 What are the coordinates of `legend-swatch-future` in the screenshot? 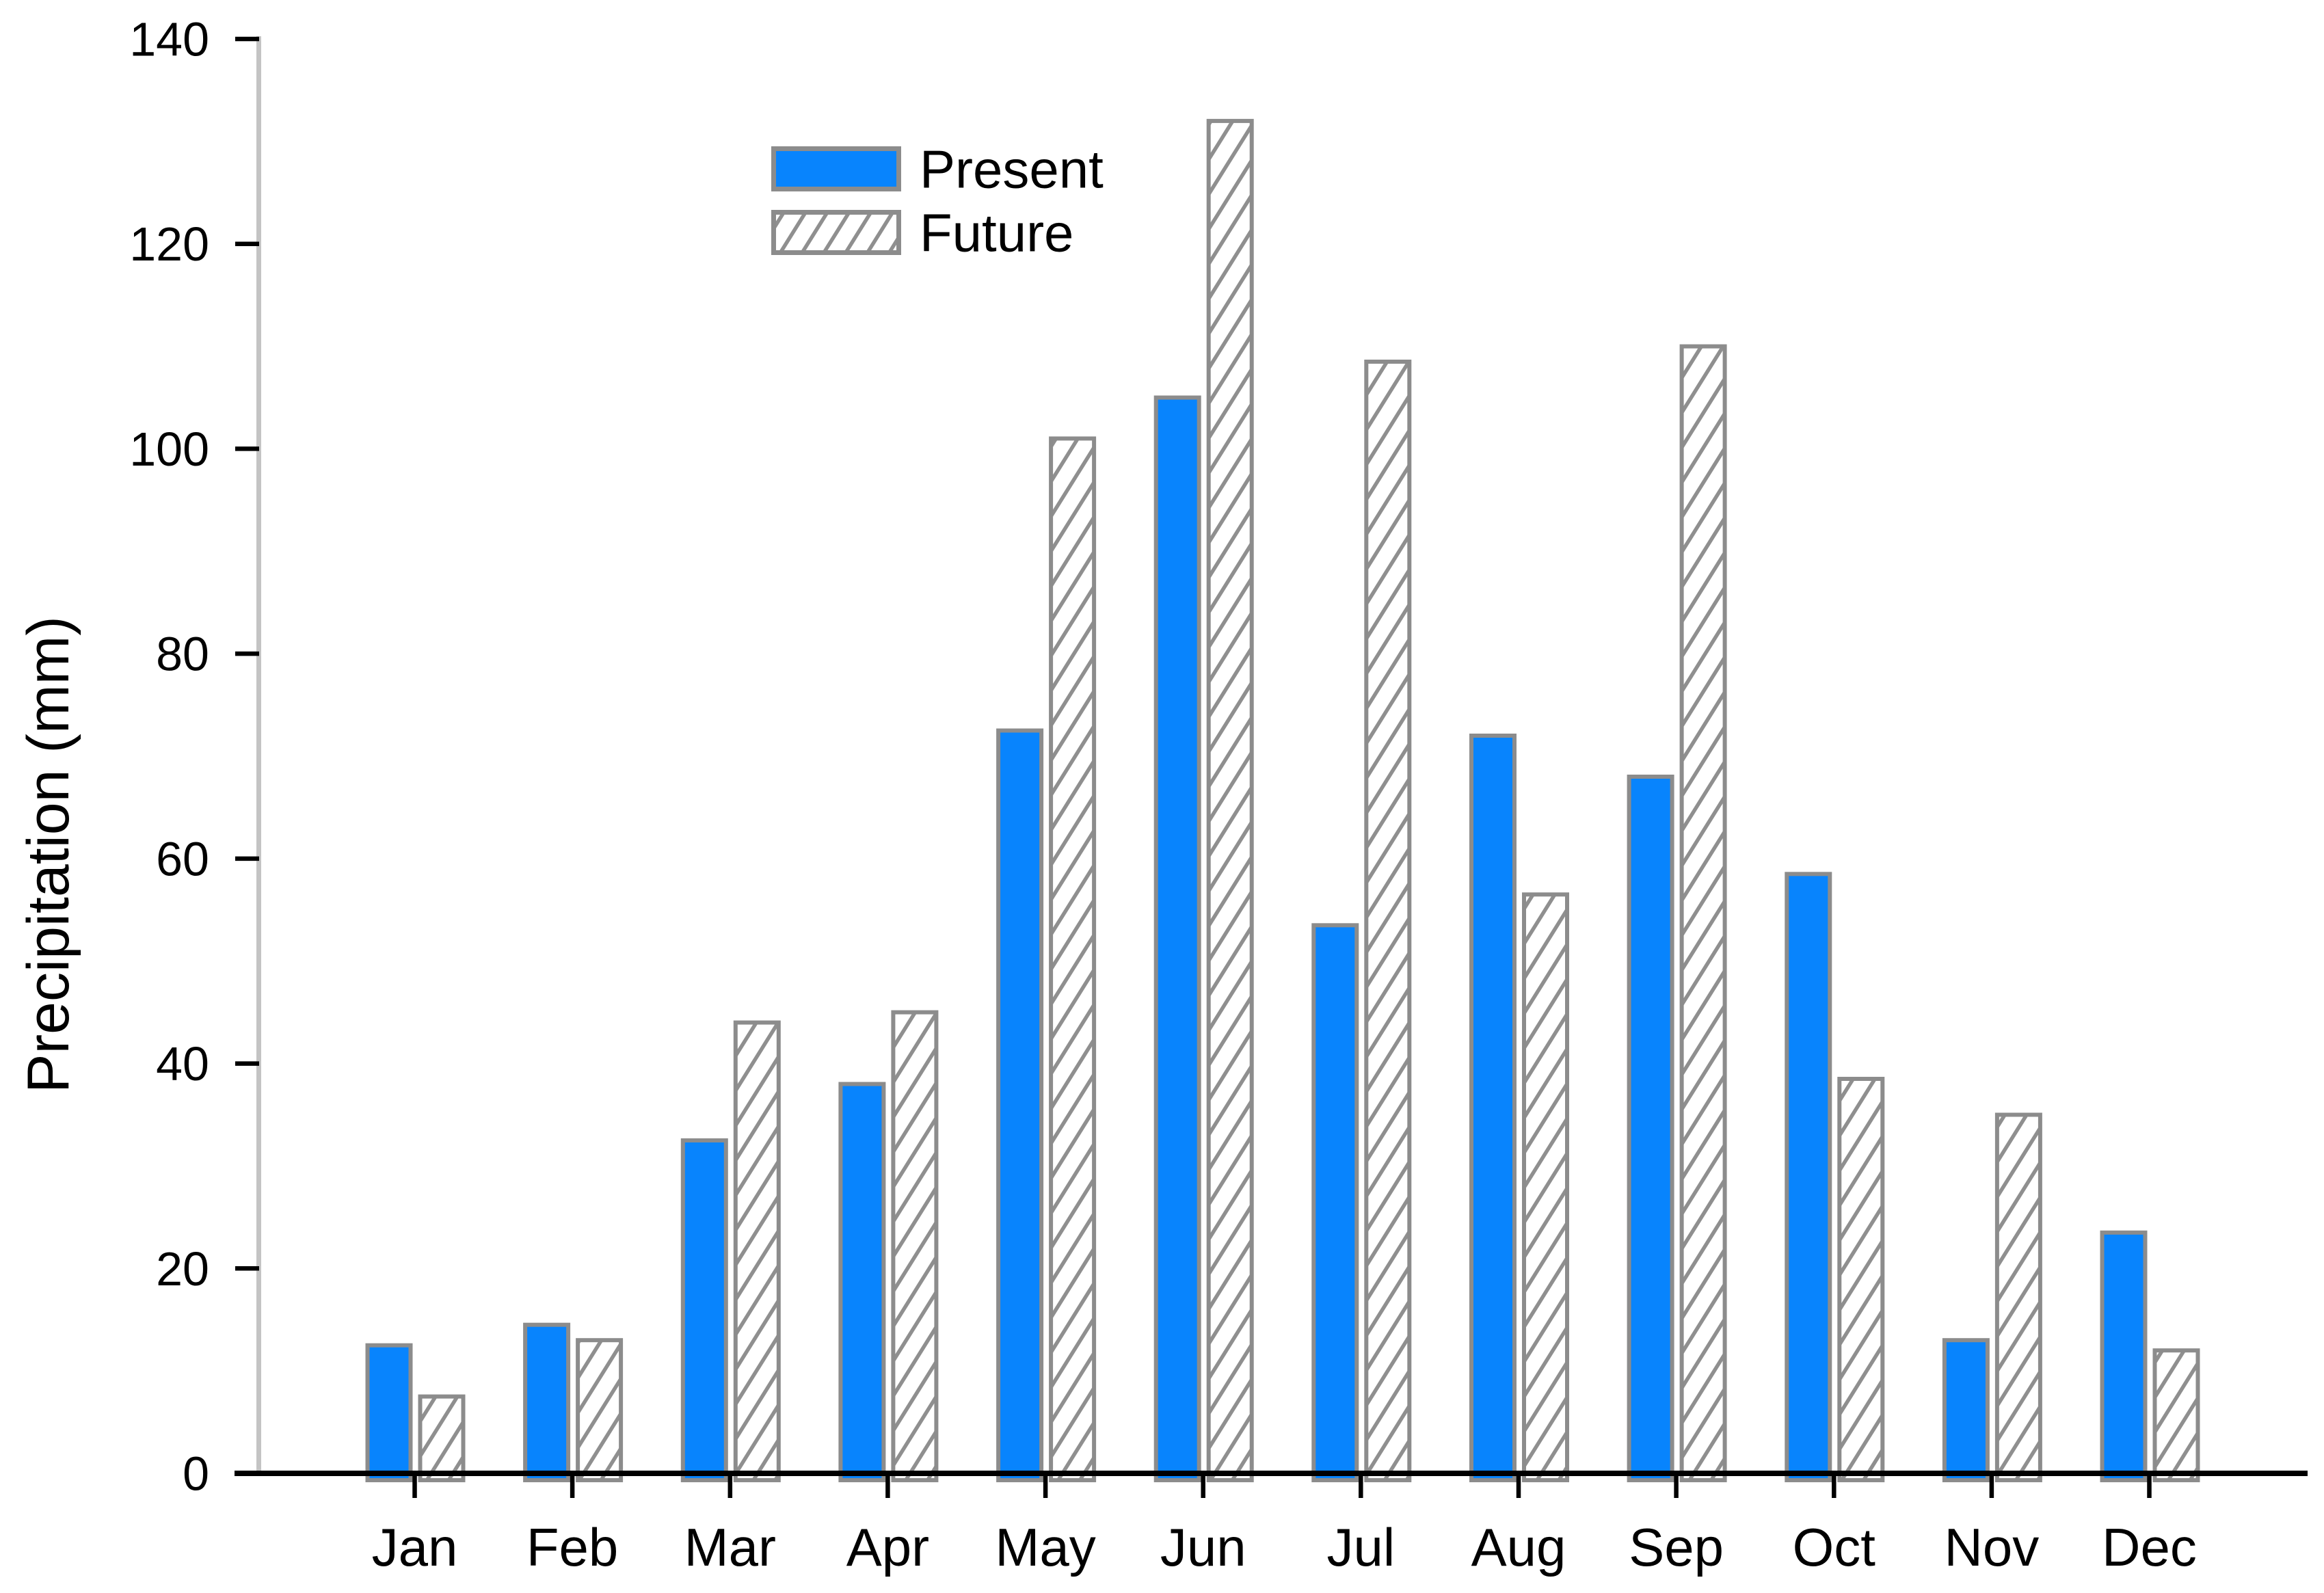 It's located at (836, 232).